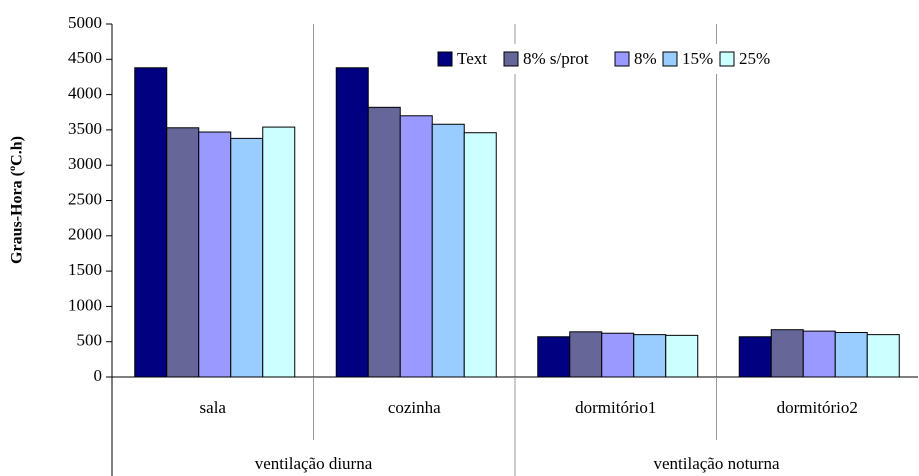 The image size is (919, 476). What do you see at coordinates (85, 269) in the screenshot?
I see `y-tick-label: 1500` at bounding box center [85, 269].